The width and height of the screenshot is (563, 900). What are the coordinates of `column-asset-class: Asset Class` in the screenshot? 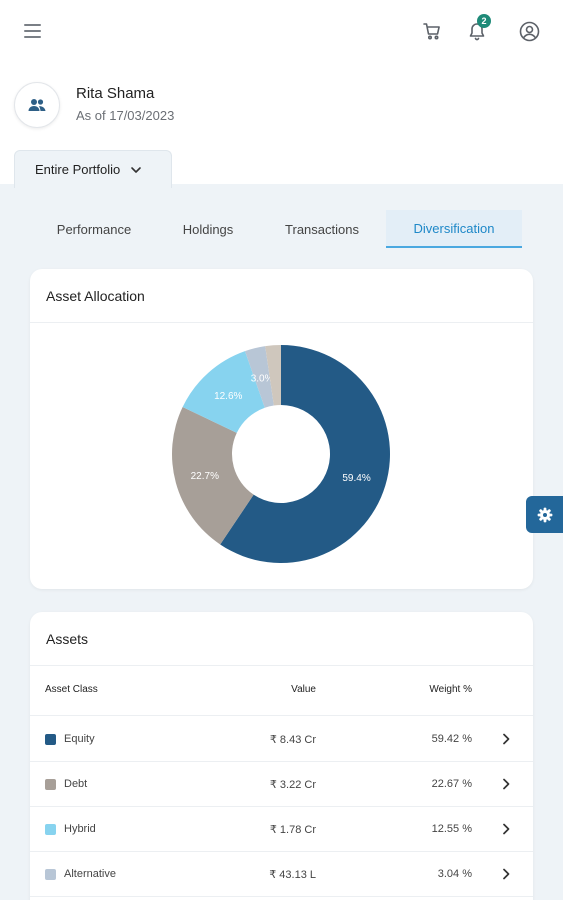 It's located at (71, 689).